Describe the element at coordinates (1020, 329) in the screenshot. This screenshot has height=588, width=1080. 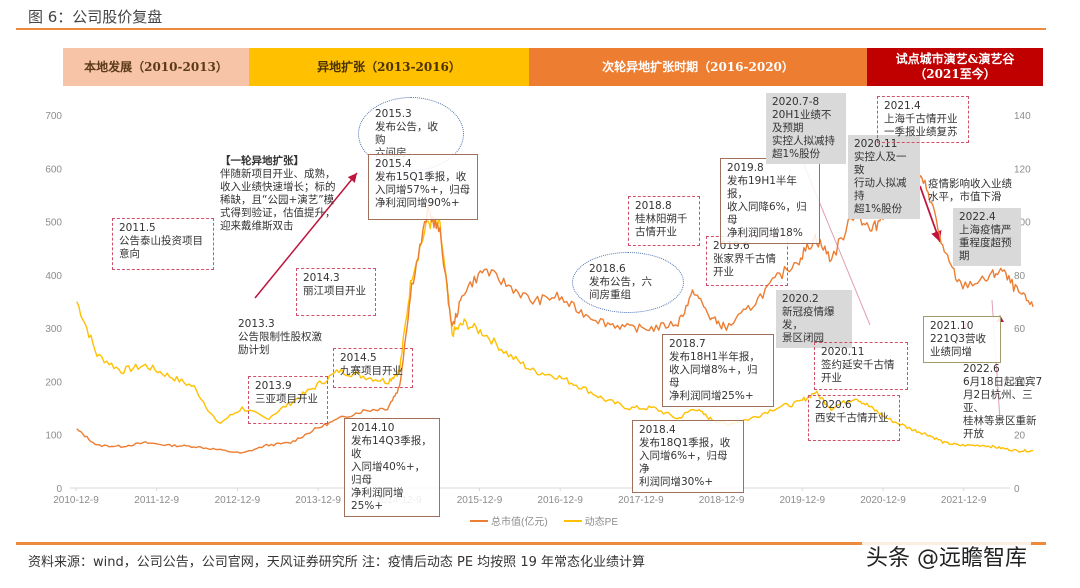
I see `y-right-tick: 60` at that location.